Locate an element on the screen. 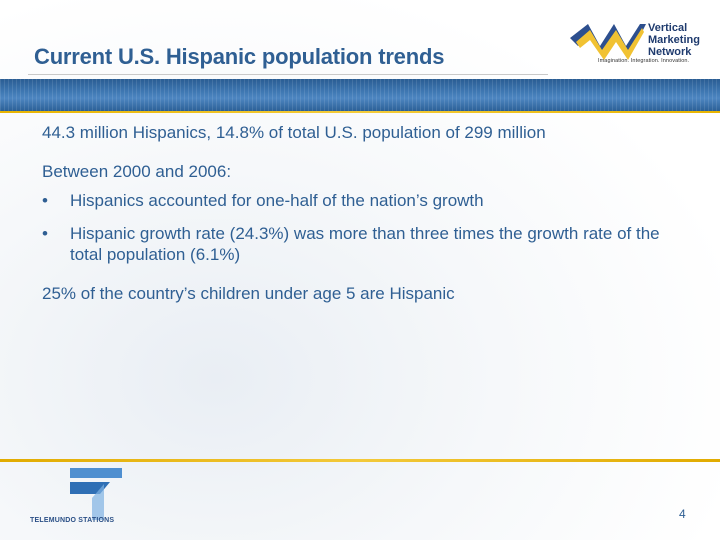 The height and width of the screenshot is (540, 720). logo-line-1: Vertical is located at coordinates (668, 28).